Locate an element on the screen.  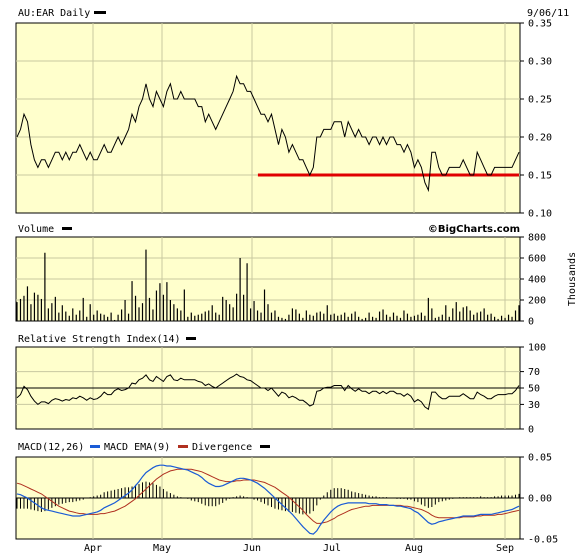
y-tick-label: 0.15 is located at coordinates (540, 176).